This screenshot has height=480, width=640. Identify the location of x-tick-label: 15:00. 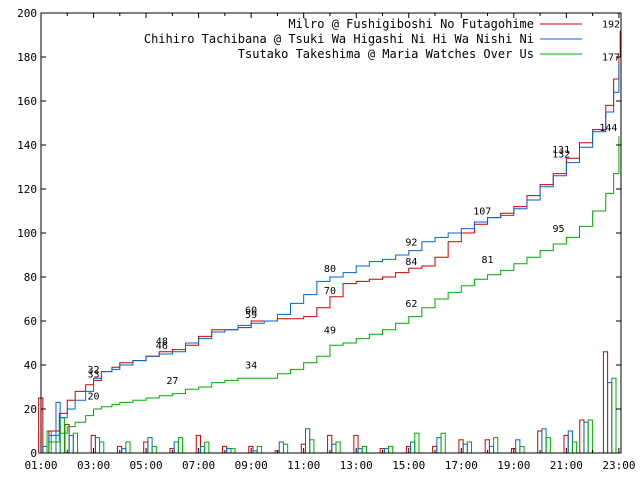
(408, 465).